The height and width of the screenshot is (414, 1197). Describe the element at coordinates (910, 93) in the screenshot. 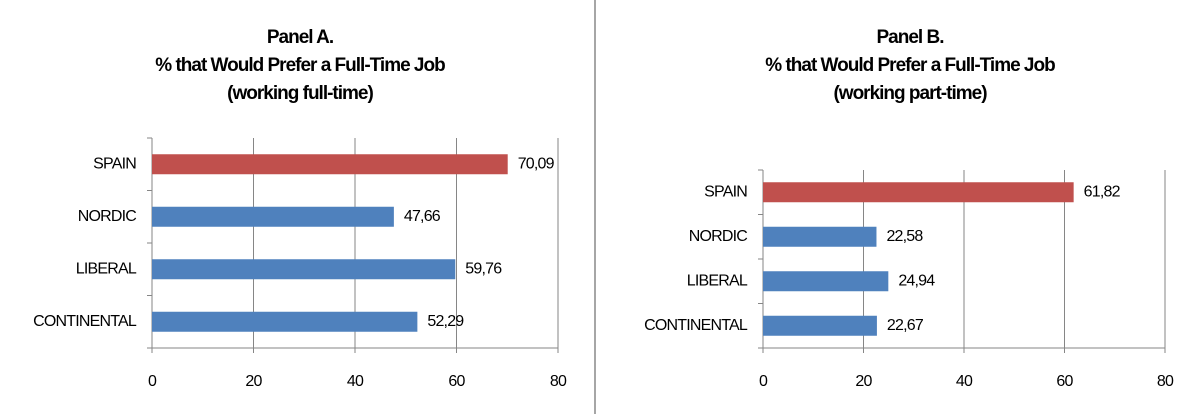

I see `chart-title: (working part-time)` at that location.